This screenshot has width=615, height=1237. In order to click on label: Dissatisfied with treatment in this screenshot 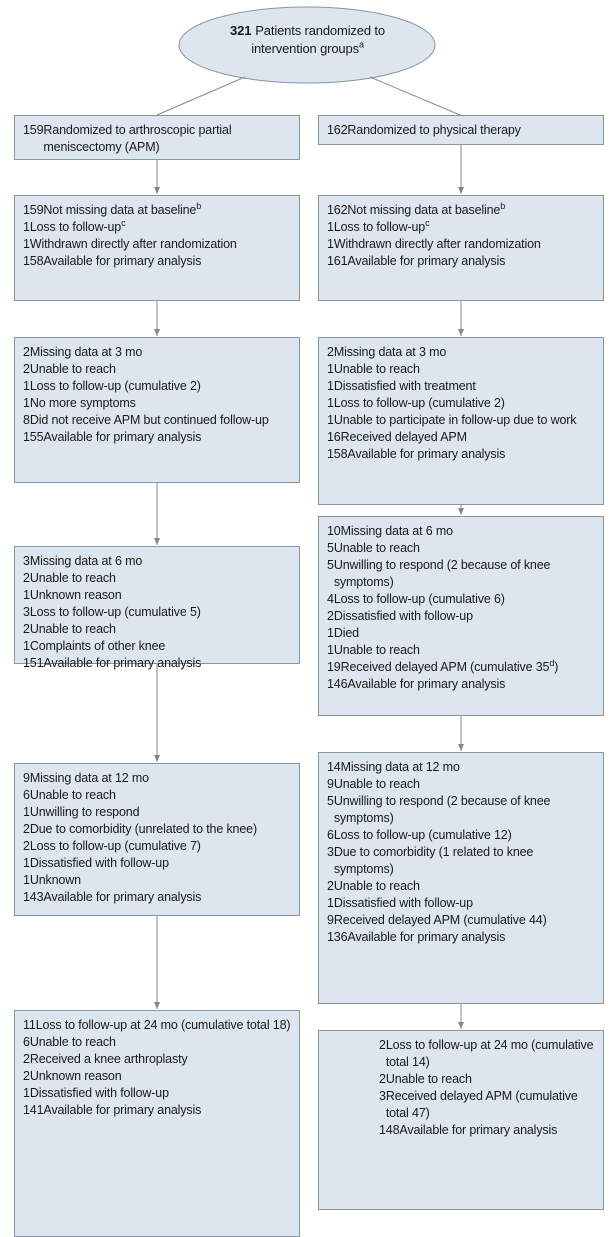, I will do `click(404, 386)`.